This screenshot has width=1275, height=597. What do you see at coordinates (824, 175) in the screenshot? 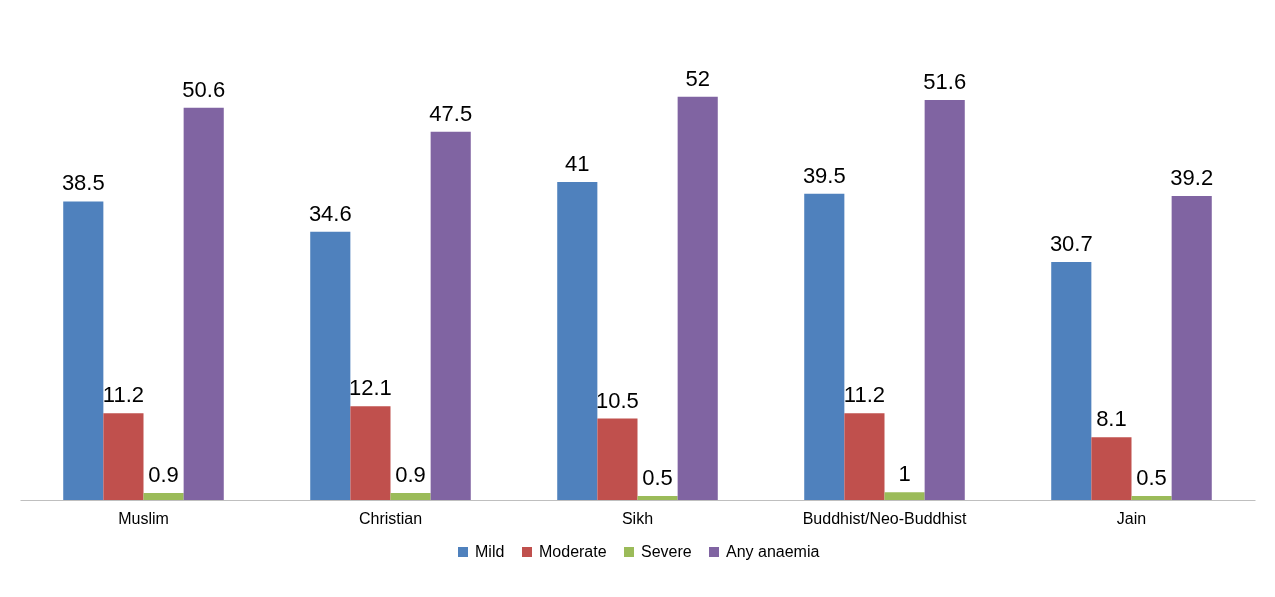
I see `data-label: 39.5` at bounding box center [824, 175].